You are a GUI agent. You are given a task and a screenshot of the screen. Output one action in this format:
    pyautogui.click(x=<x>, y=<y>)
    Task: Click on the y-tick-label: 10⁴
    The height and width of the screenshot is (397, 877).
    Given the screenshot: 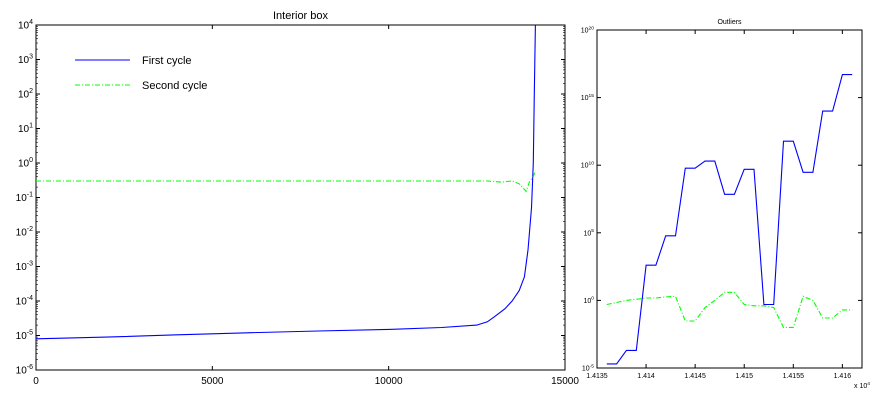 What is the action you would take?
    pyautogui.click(x=25, y=25)
    